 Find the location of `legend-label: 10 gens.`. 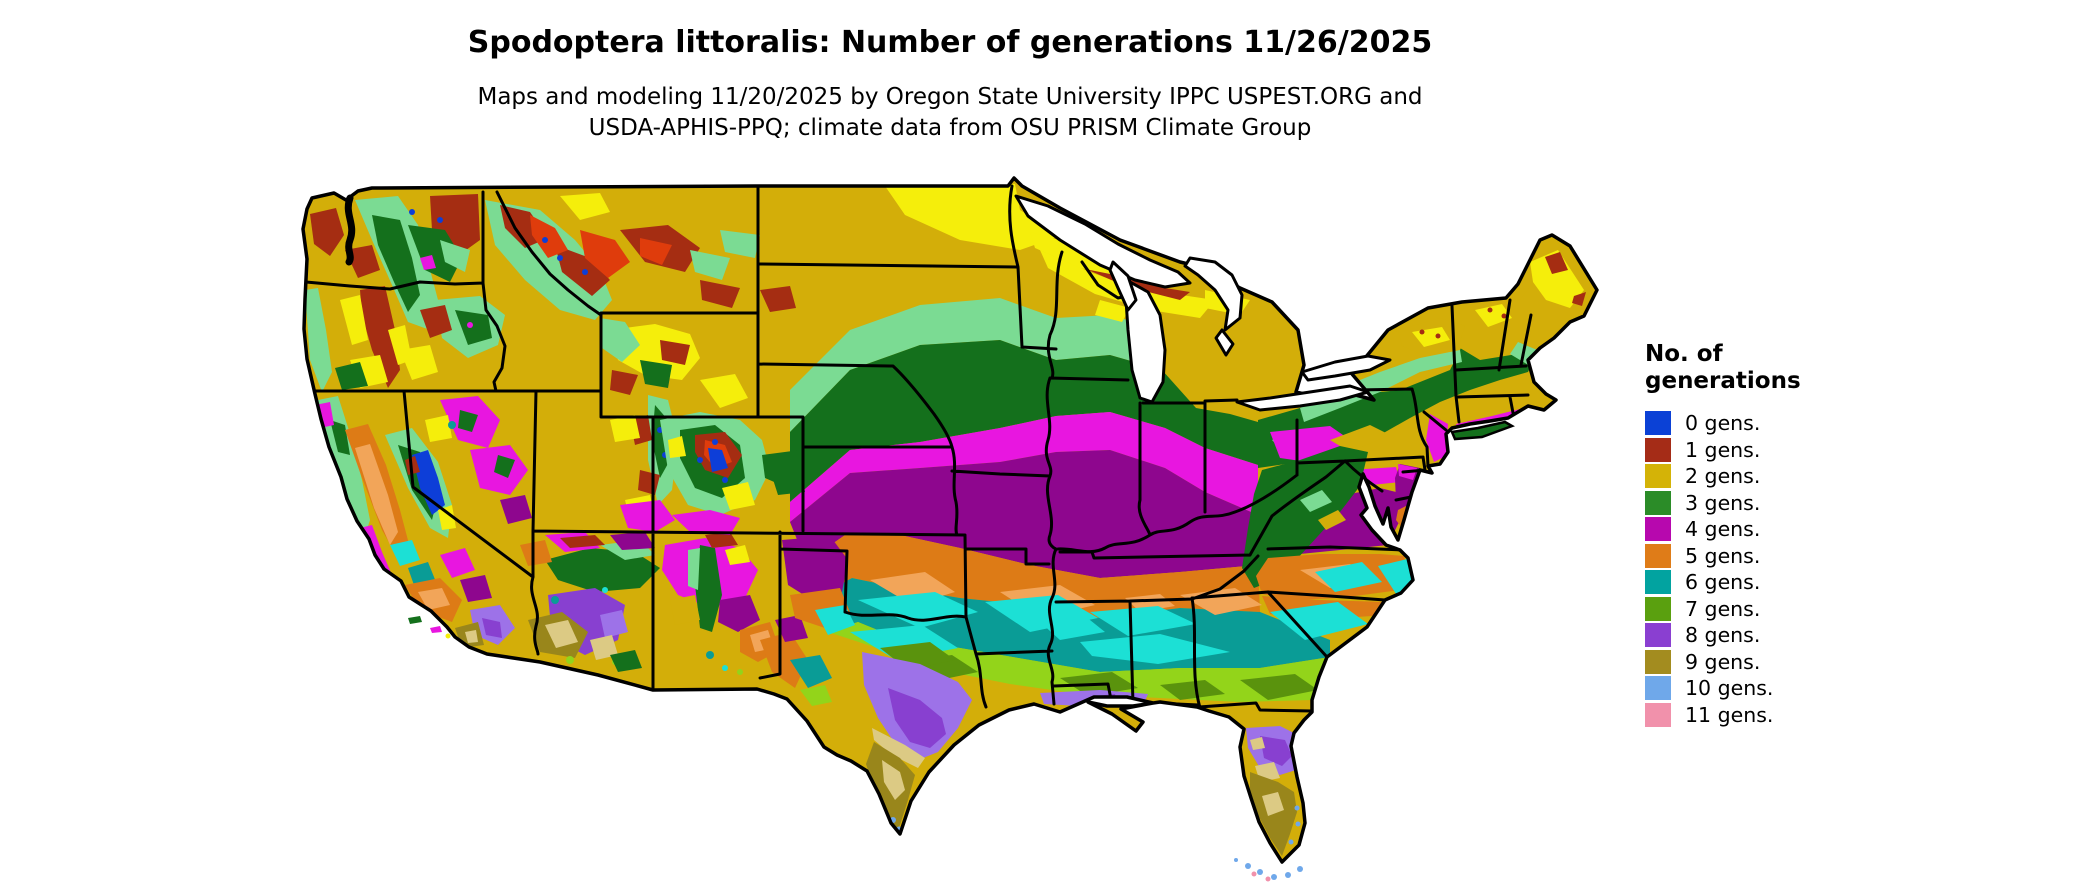

legend-label: 10 gens. is located at coordinates (1729, 688).